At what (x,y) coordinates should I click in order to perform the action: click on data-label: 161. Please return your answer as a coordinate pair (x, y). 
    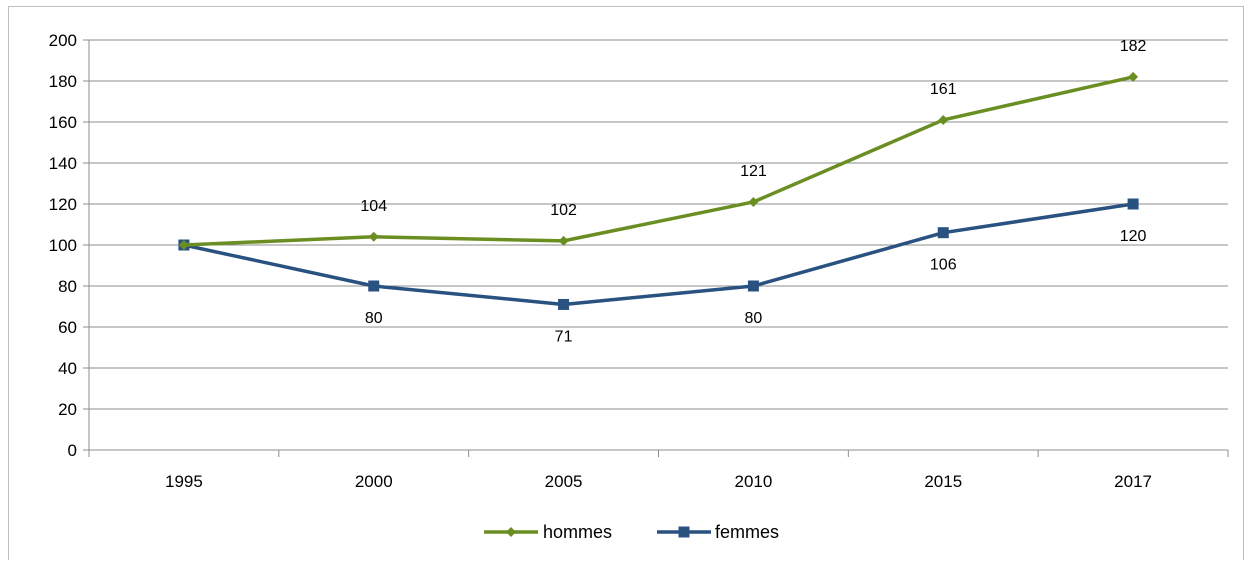
    Looking at the image, I should click on (943, 89).